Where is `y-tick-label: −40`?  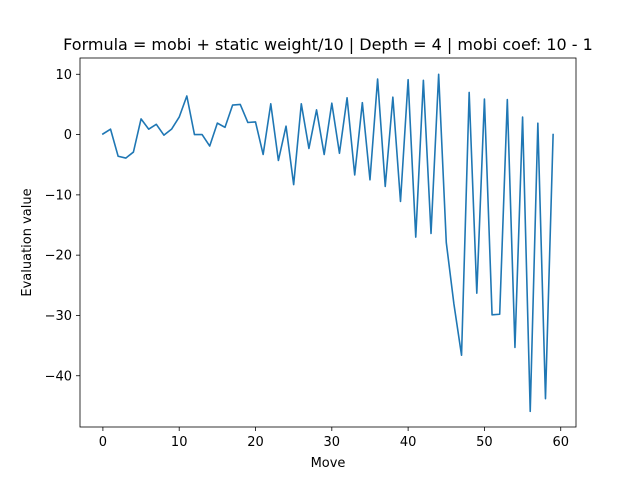 y-tick-label: −40 is located at coordinates (58, 376).